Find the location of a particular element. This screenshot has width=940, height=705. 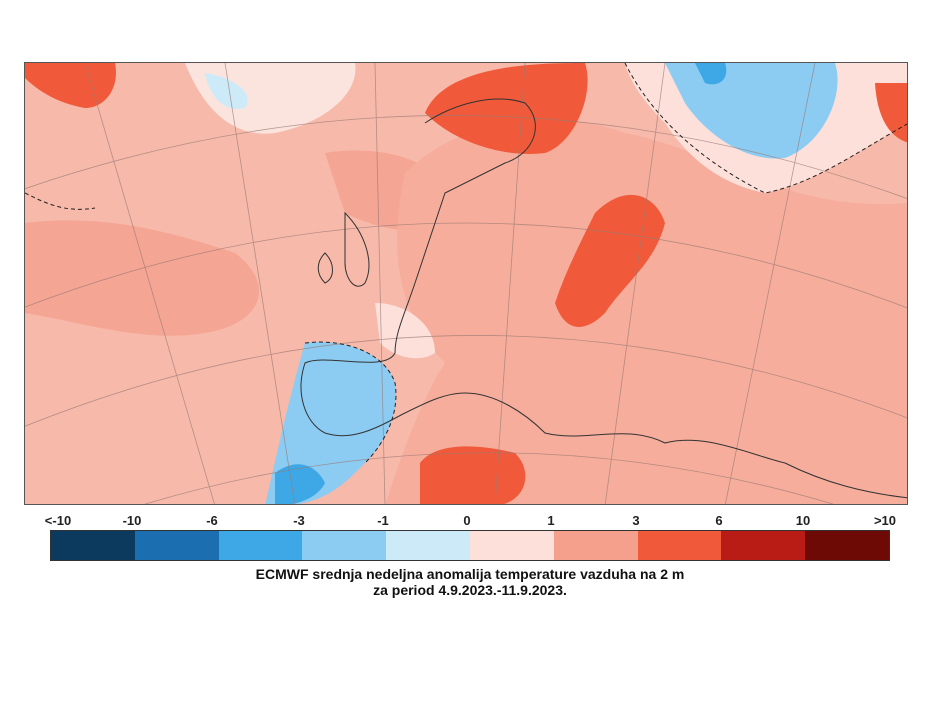

legend-tick-label: 1 is located at coordinates (551, 520).